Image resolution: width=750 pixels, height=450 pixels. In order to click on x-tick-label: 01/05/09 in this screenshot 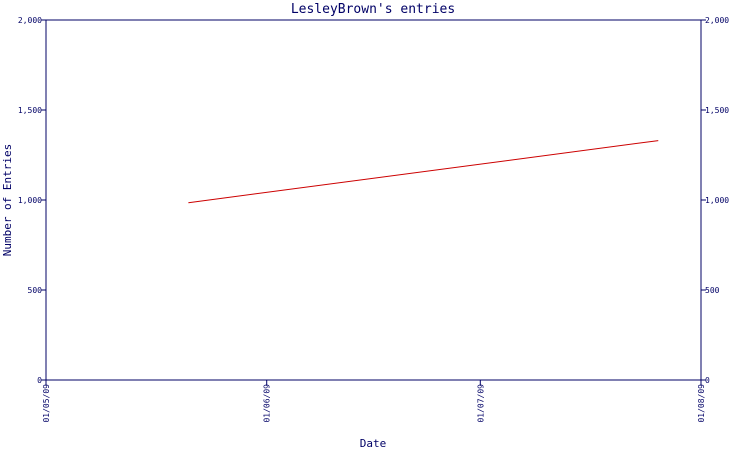, I will do `click(46, 403)`.